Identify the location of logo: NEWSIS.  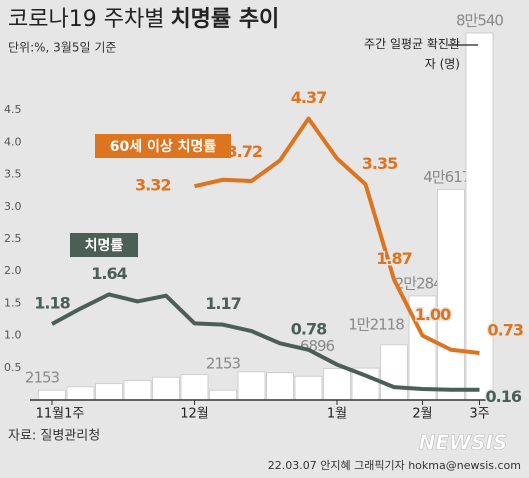
(463, 443).